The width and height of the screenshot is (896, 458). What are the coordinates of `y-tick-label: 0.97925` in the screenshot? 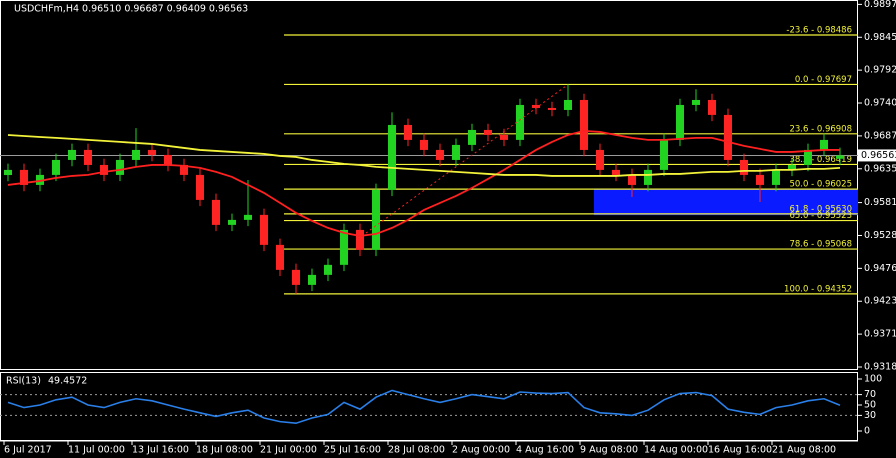 It's located at (880, 70).